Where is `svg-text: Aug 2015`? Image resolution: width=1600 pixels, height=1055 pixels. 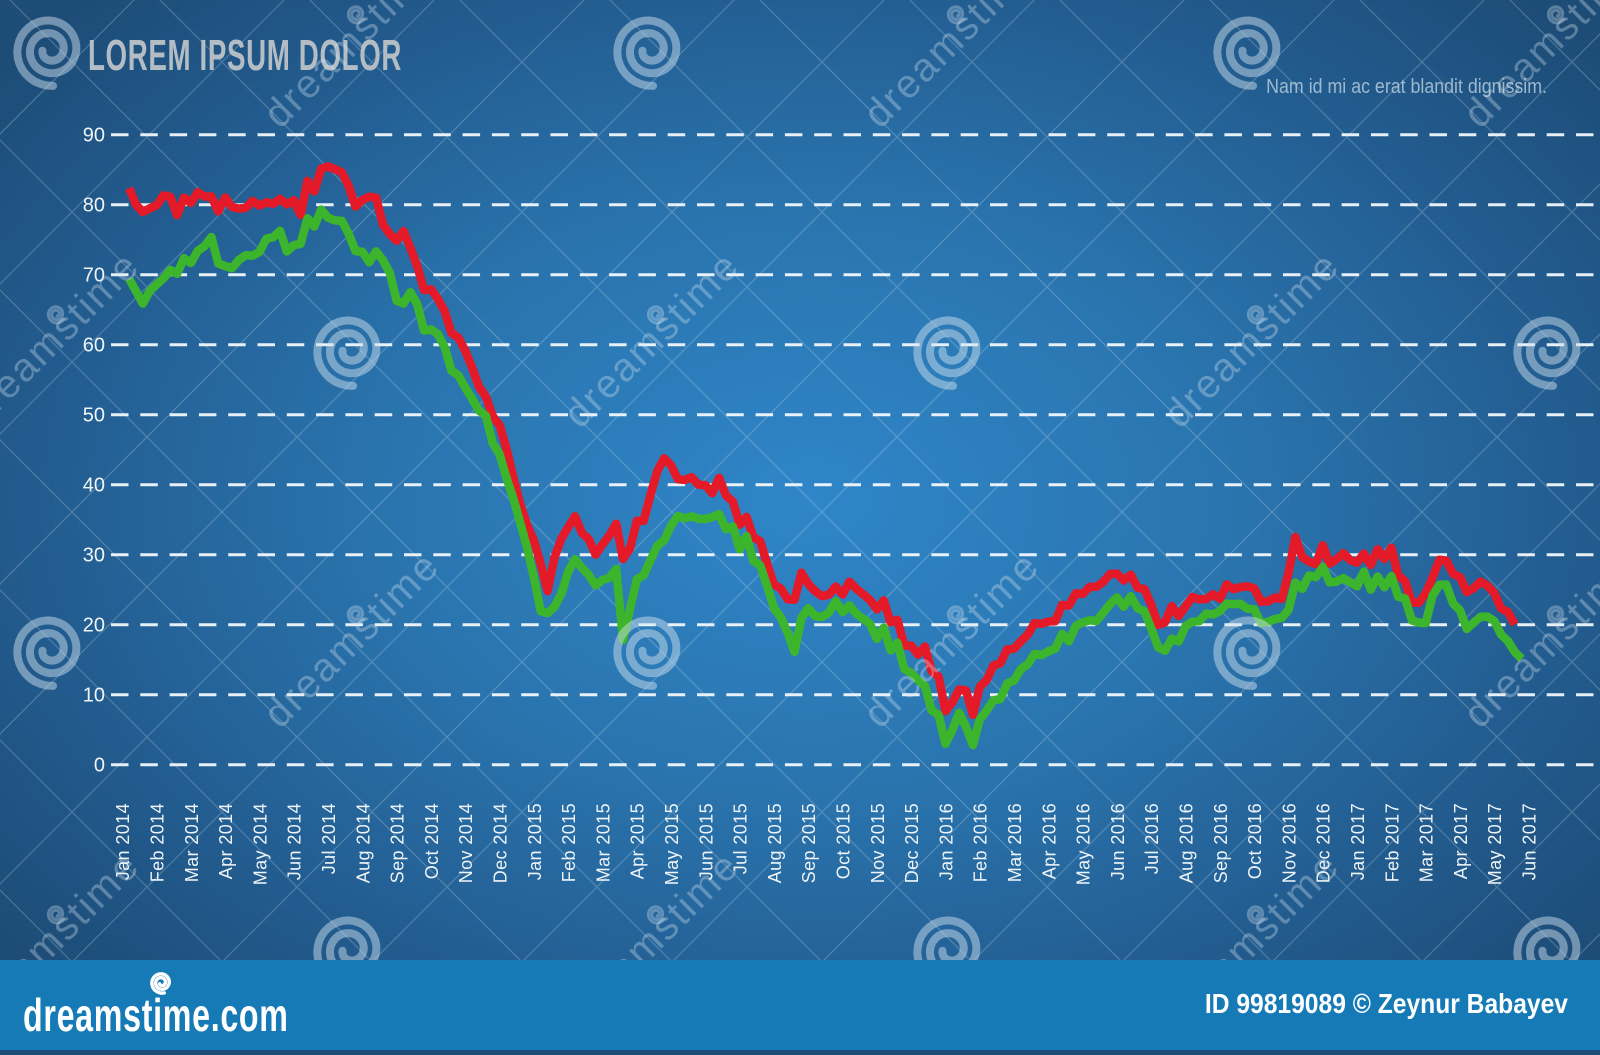
svg-text: Aug 2015 is located at coordinates (775, 843).